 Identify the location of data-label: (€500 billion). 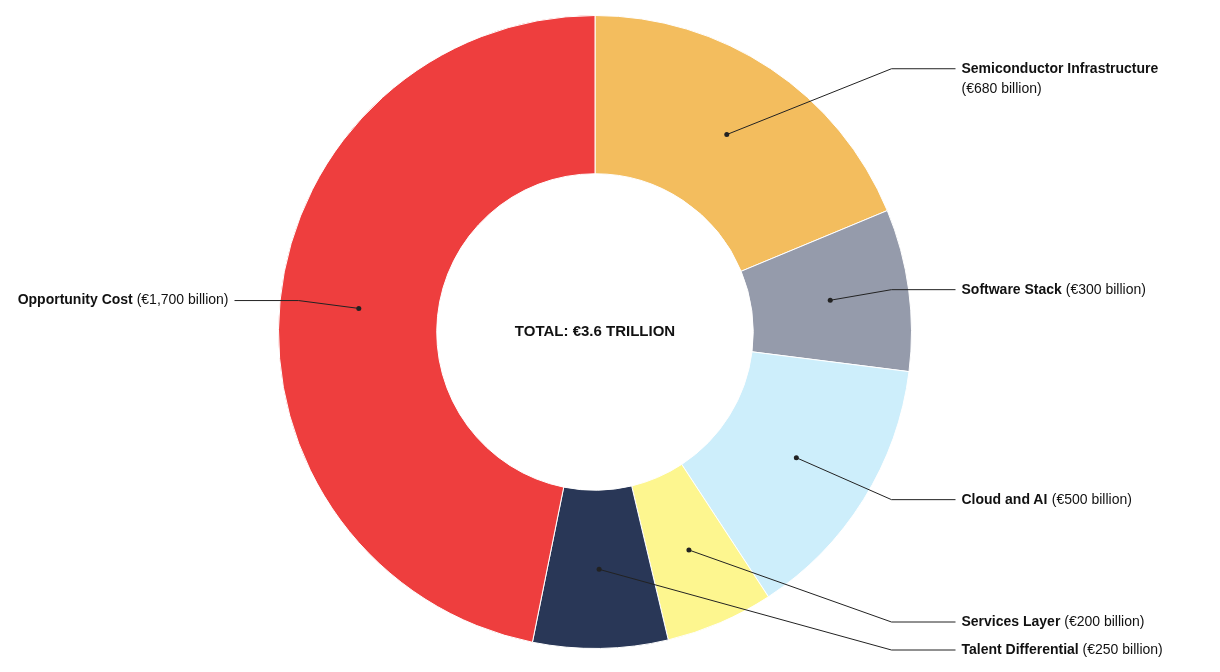
(1089, 498).